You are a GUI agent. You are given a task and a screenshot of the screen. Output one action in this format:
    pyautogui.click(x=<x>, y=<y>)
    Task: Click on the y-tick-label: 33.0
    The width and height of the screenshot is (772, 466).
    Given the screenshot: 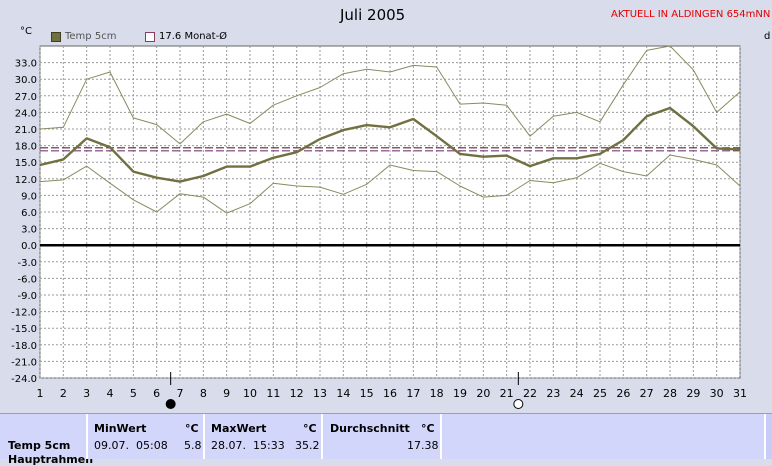 What is the action you would take?
    pyautogui.click(x=26, y=64)
    